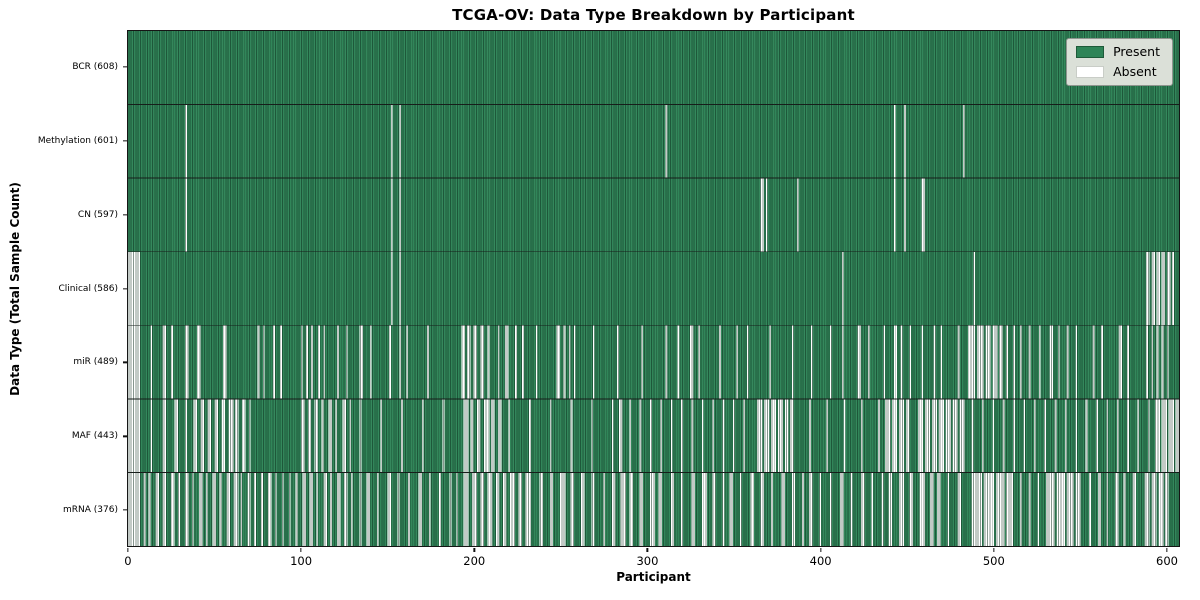 The image size is (1200, 600). What do you see at coordinates (653, 288) in the screenshot?
I see `row-present-Clinical` at bounding box center [653, 288].